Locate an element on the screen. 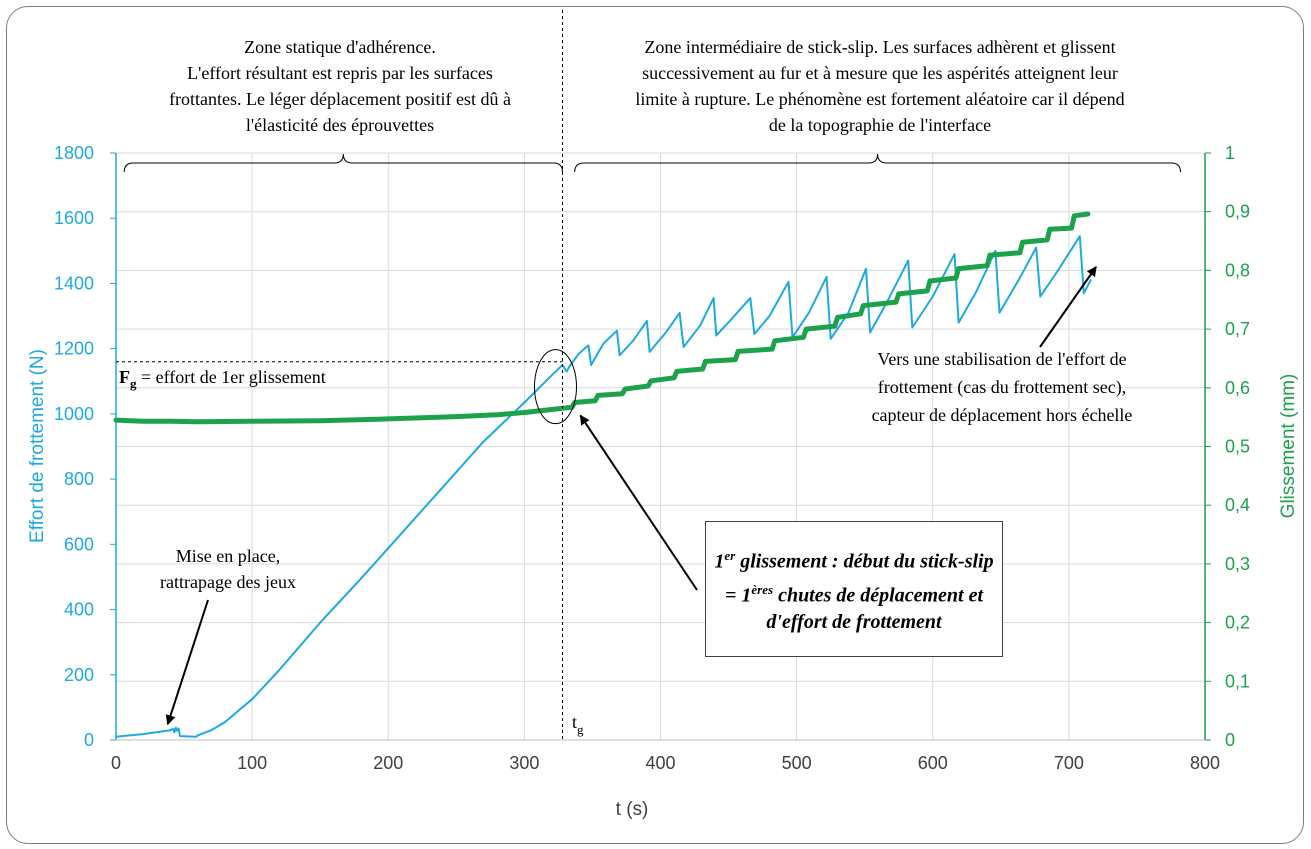  fg-definition: = effort de 1er glissement is located at coordinates (231, 377).